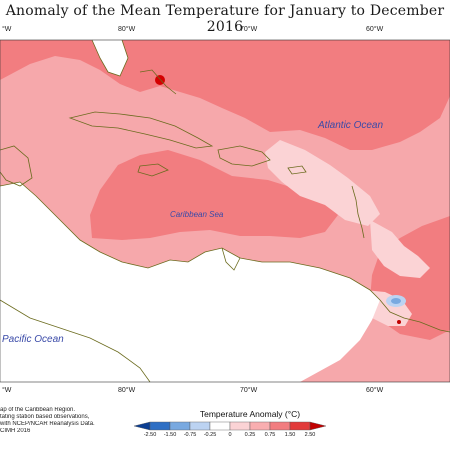 The width and height of the screenshot is (450, 450). I want to click on legend-tick-label: -2.50, so click(150, 435).